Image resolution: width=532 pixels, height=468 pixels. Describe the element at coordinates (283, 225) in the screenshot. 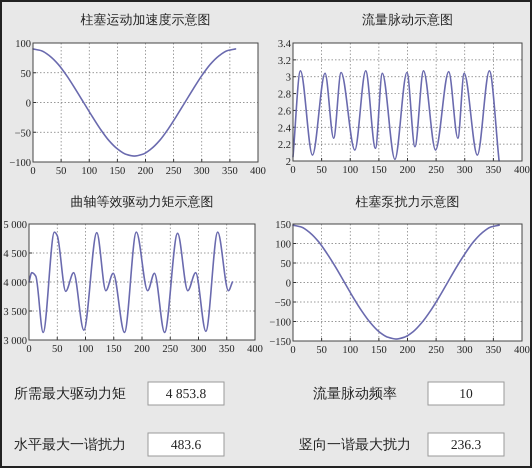

I see `y-tick-label: 150` at that location.